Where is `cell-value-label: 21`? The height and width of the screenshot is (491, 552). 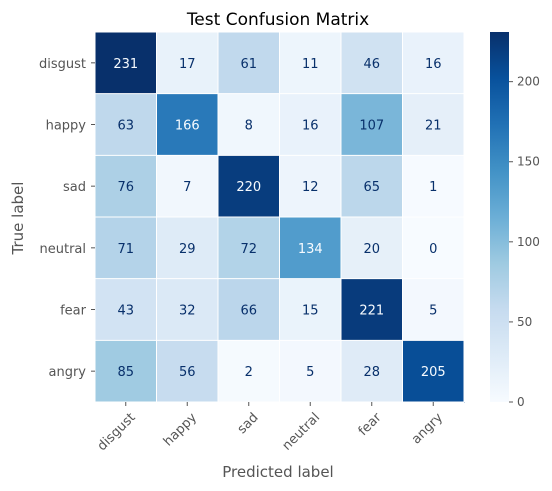 cell-value-label: 21 is located at coordinates (433, 126).